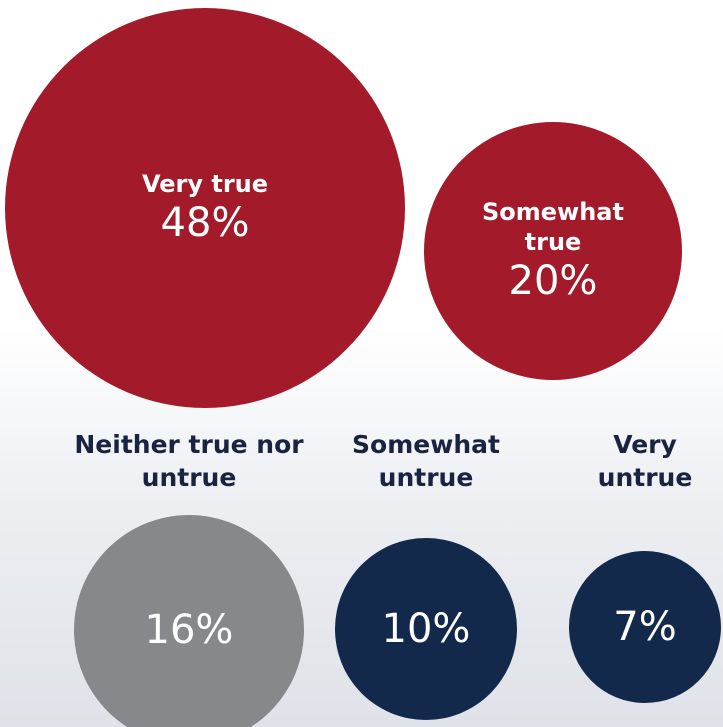 The image size is (723, 727). Describe the element at coordinates (189, 461) in the screenshot. I see `category-label: Neither true nor untrue` at that location.